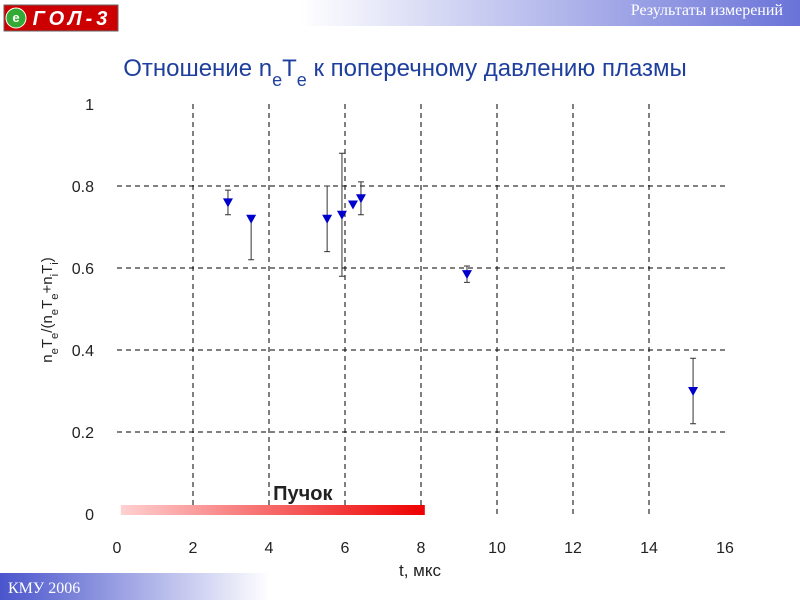 The height and width of the screenshot is (605, 800). Describe the element at coordinates (83, 269) in the screenshot. I see `y-tick-label: 0.6` at that location.